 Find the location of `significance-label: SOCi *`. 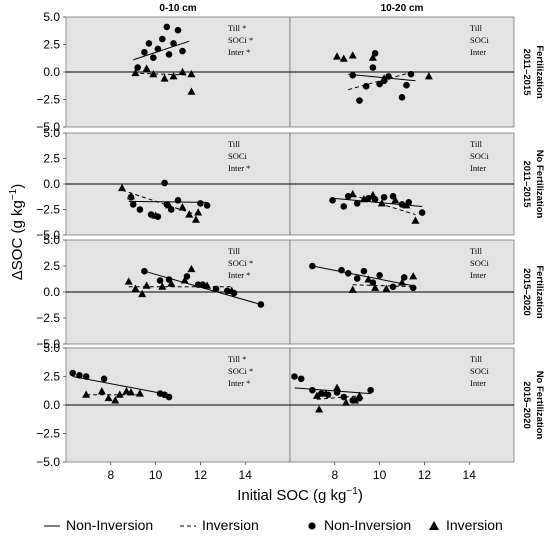

significance-label: SOCi * is located at coordinates (240, 263).